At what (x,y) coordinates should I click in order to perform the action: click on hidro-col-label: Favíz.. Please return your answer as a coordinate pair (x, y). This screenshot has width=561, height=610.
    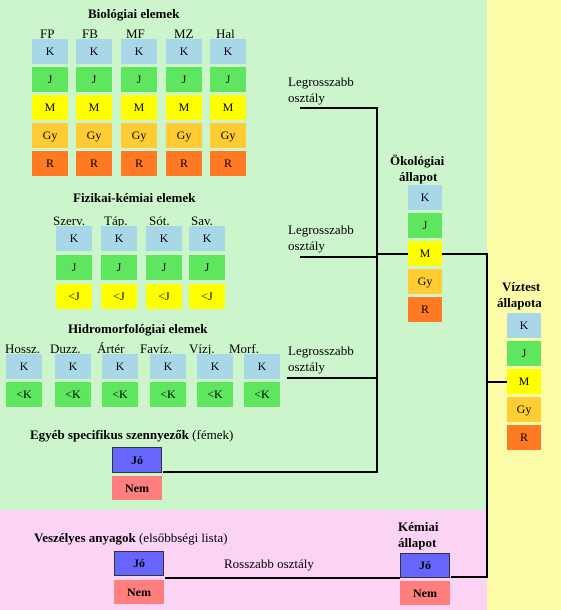
    Looking at the image, I should click on (156, 348).